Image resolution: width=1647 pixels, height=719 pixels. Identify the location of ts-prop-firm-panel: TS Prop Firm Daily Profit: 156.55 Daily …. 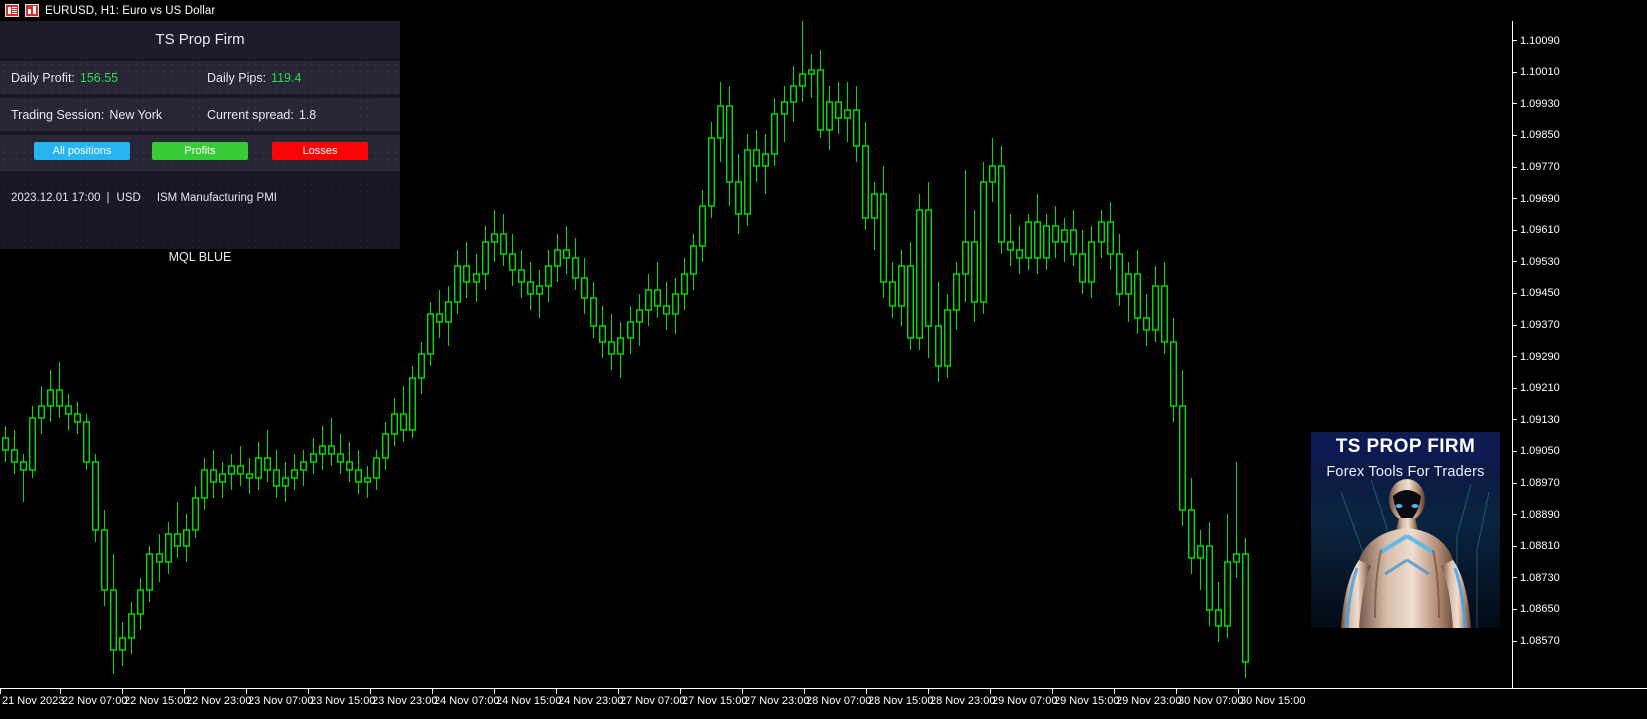
(200, 142).